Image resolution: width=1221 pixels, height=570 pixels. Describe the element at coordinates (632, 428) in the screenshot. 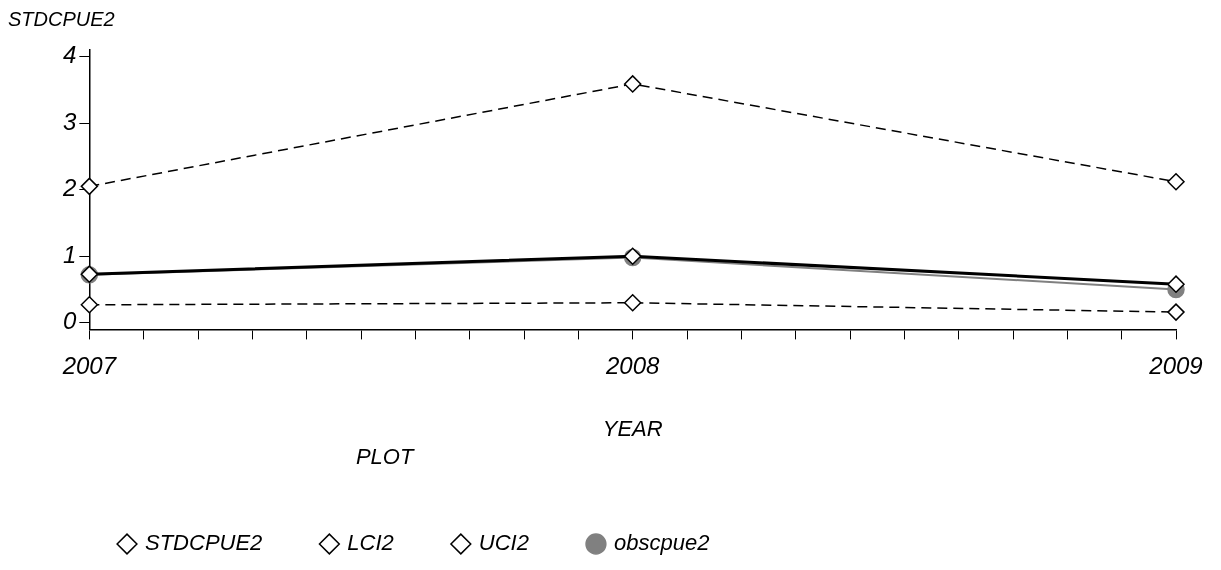

I see `x-axis-title: YEAR` at that location.